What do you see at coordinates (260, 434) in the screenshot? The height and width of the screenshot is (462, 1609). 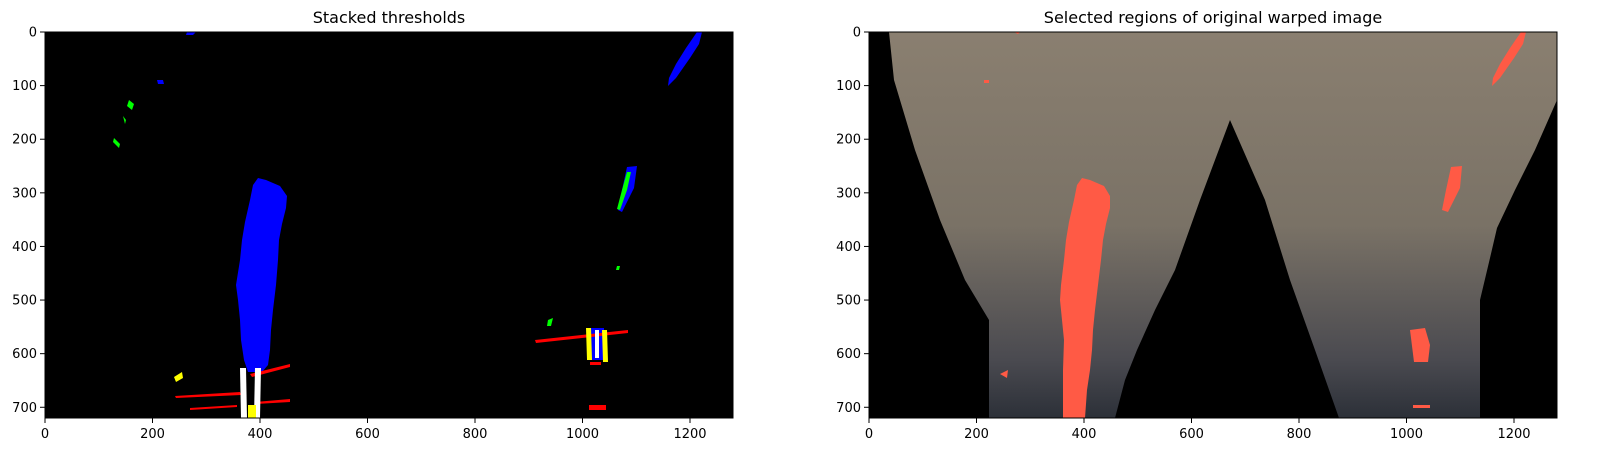 I see `panel-1-x-tick-label: 400` at bounding box center [260, 434].